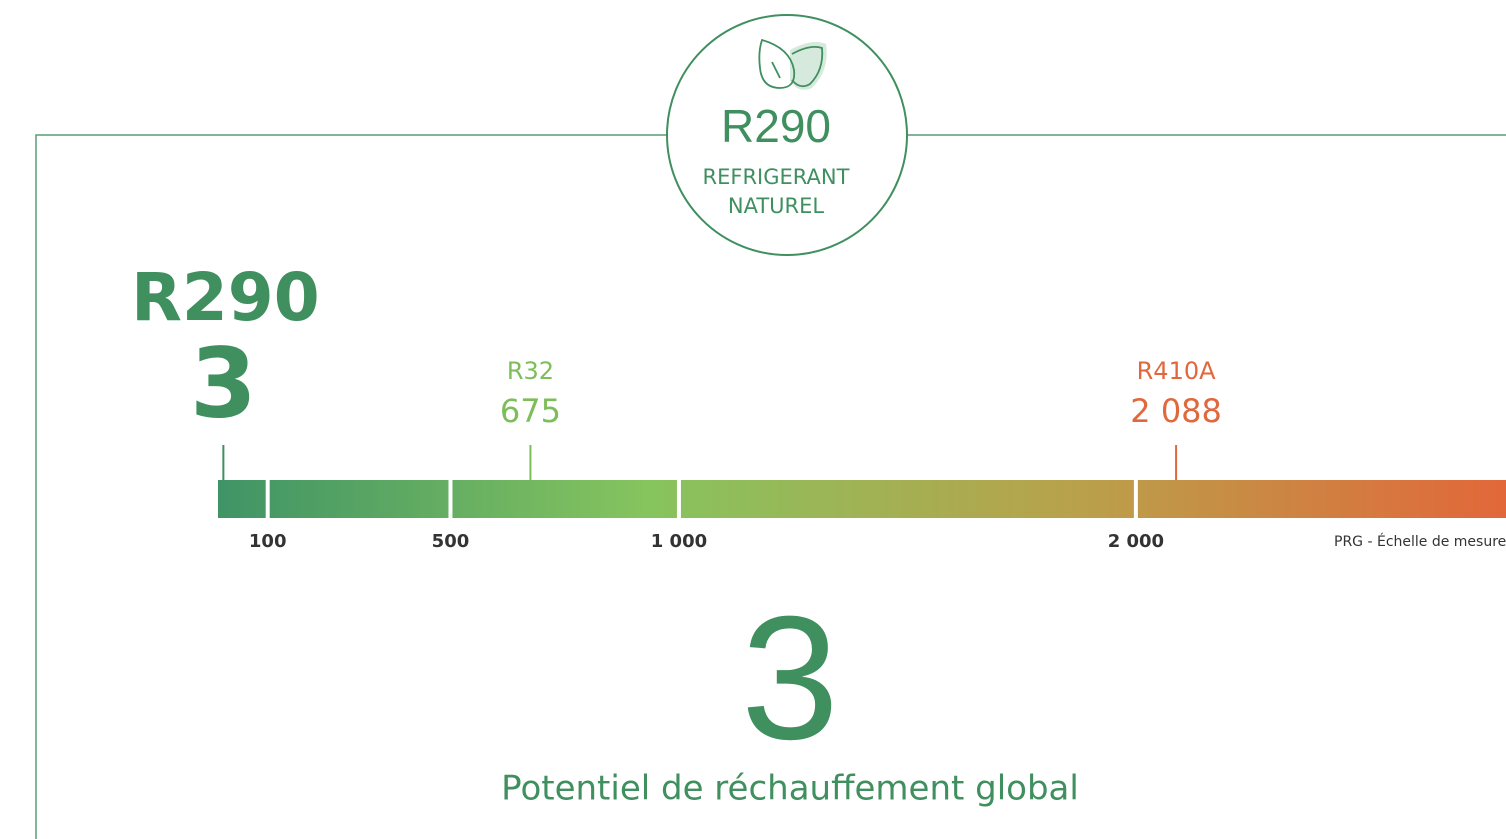 This screenshot has height=839, width=1506. Describe the element at coordinates (790, 678) in the screenshot. I see `result-value: 3` at that location.